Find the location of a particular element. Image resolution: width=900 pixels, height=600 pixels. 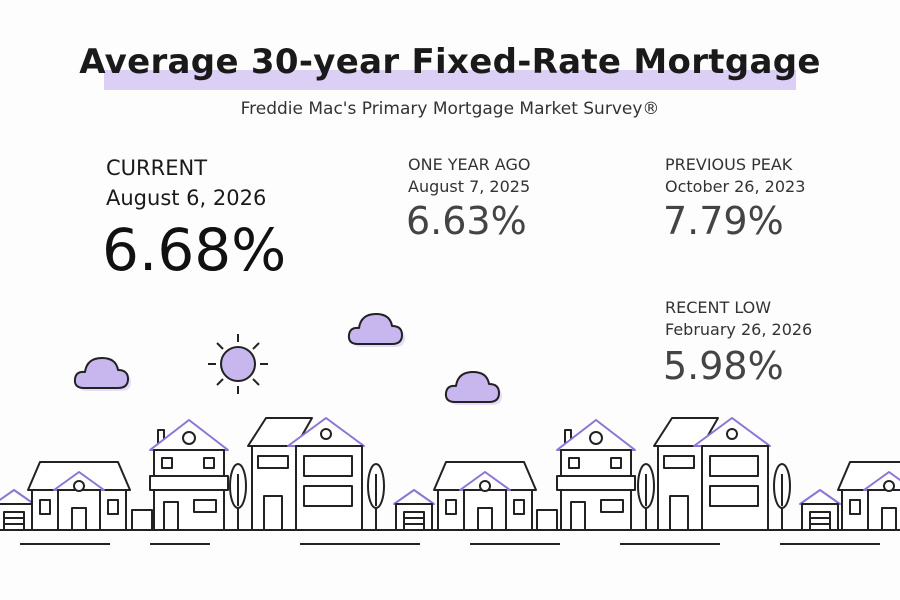

stat-date: February 26, 2026 is located at coordinates (739, 329).